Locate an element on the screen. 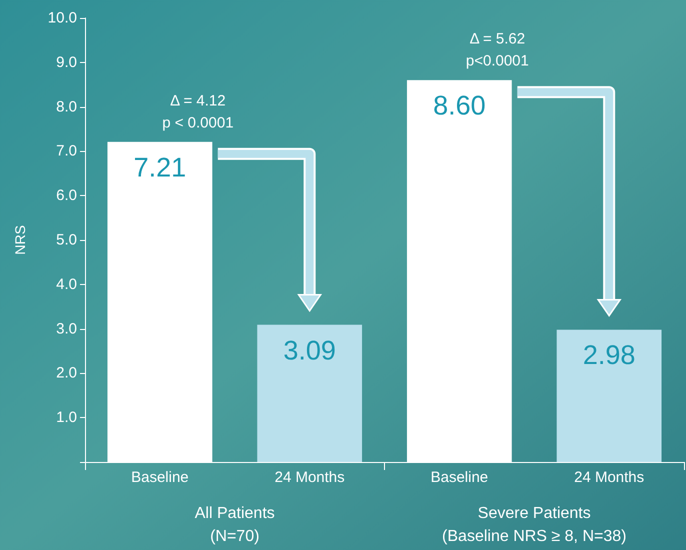 The width and height of the screenshot is (686, 550). y-tick-label: 2.0 is located at coordinates (66, 373).